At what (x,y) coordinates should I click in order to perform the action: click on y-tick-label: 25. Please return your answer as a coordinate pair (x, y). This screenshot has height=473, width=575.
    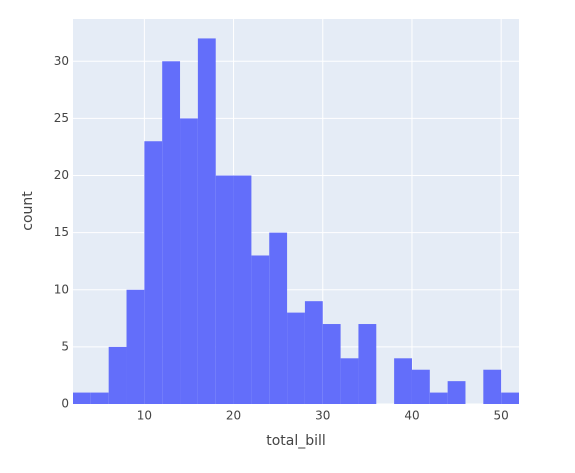
    Looking at the image, I should click on (61, 118).